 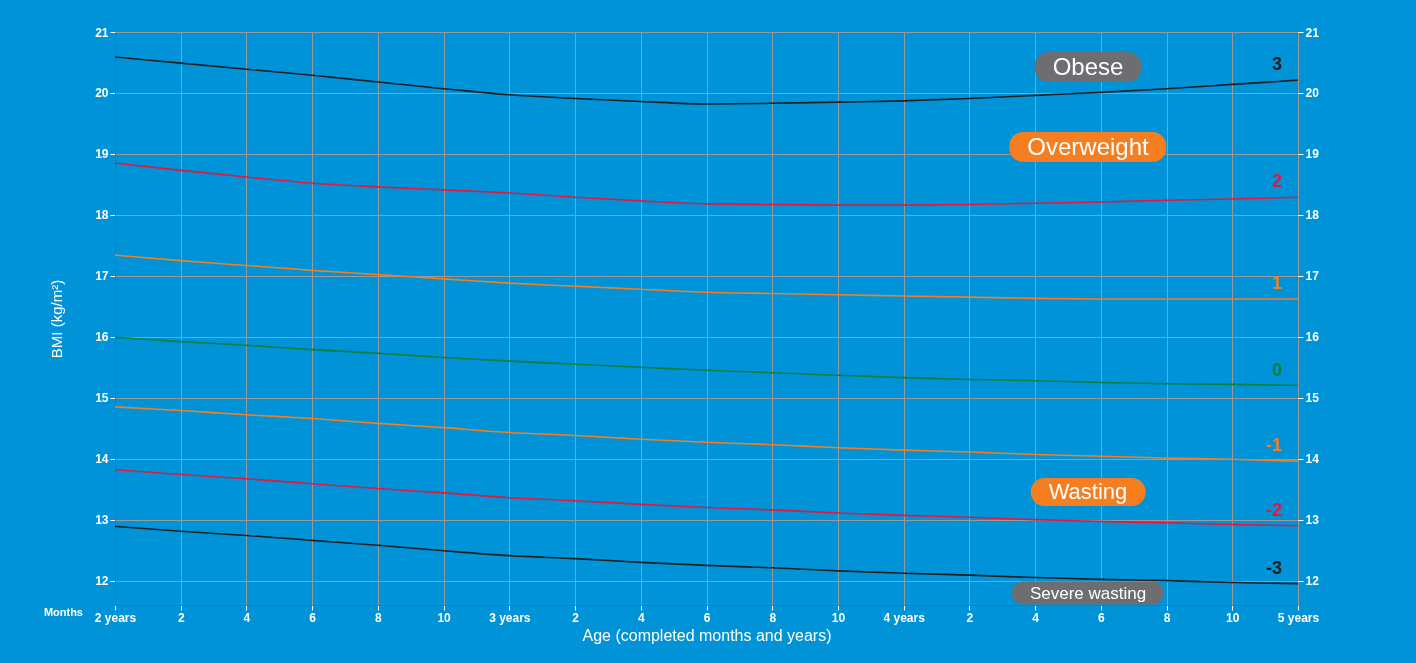 I want to click on y-tick-label: 13, so click(x=102, y=520).